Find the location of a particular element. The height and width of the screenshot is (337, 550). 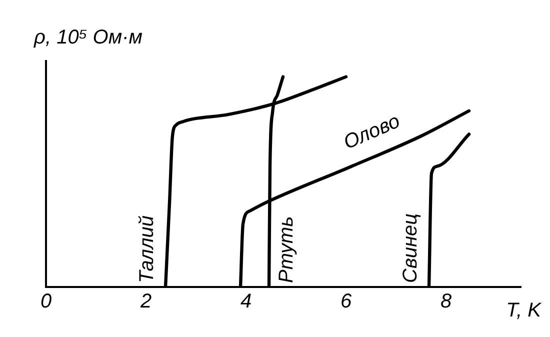

y-axis-title: ρ, 10⁵ Ом·м is located at coordinates (88, 37).